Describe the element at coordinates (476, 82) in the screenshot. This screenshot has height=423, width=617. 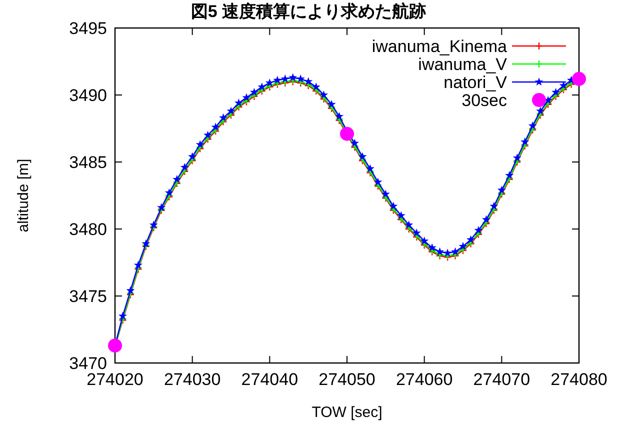
I see `legend-label: natori_V` at that location.